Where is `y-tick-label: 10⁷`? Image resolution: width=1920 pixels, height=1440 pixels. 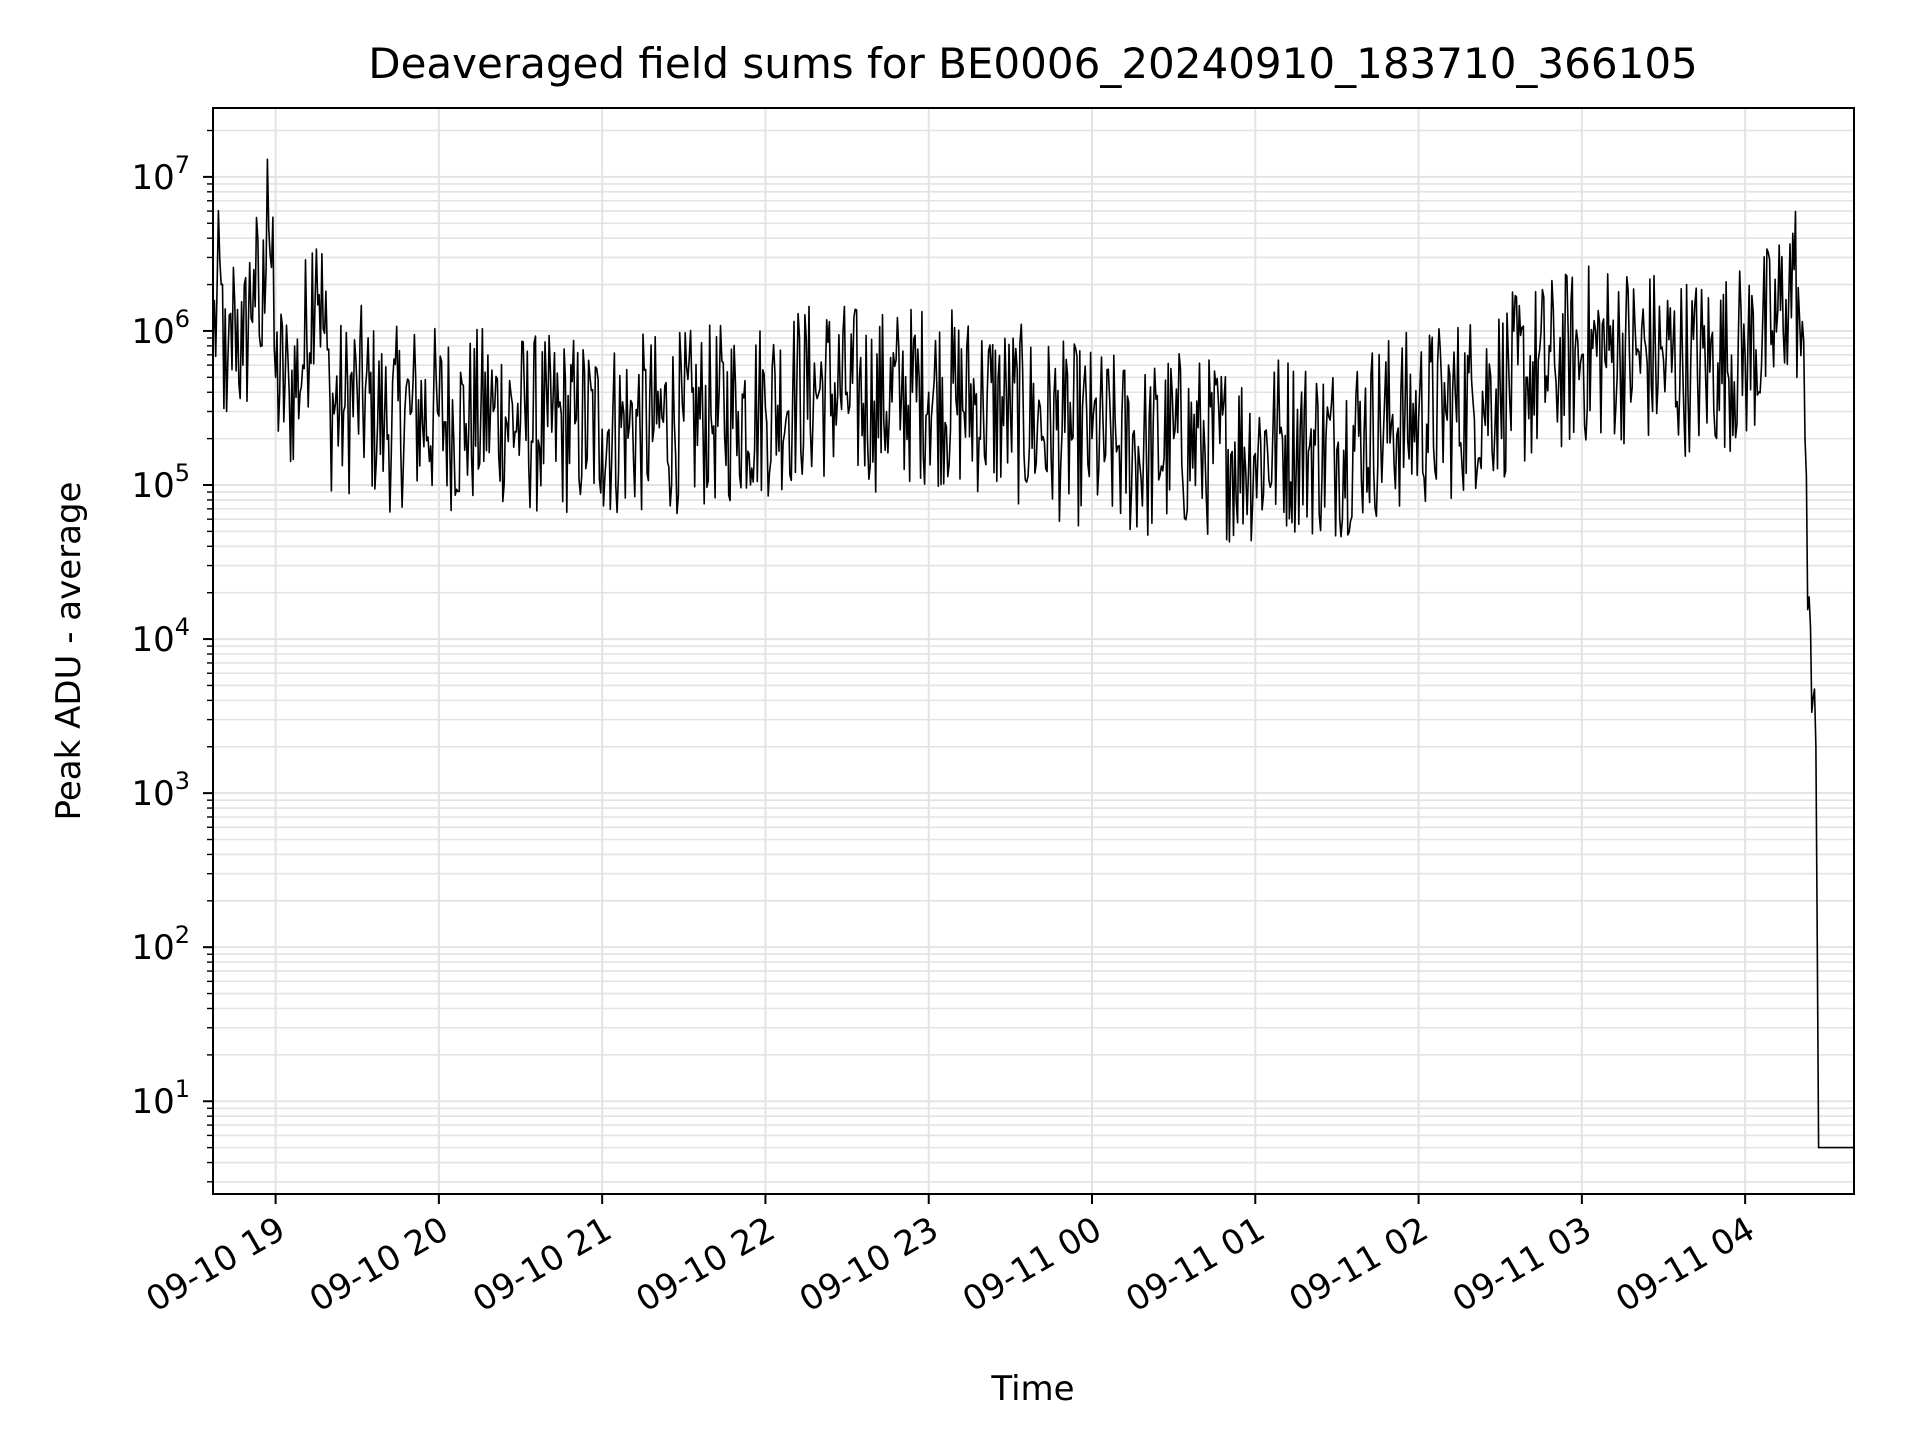 y-tick-label: 10⁷ is located at coordinates (160, 174).